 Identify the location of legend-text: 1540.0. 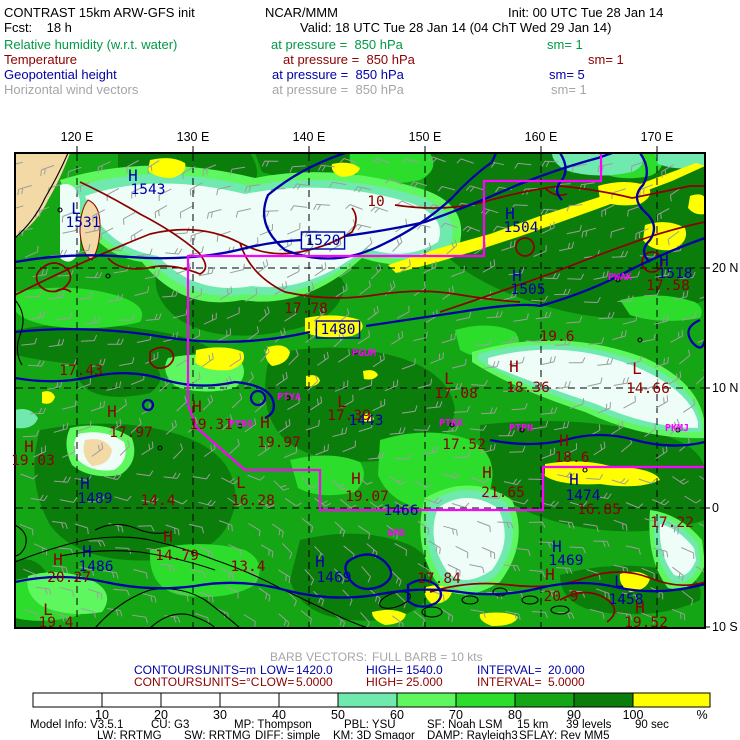
(424, 670).